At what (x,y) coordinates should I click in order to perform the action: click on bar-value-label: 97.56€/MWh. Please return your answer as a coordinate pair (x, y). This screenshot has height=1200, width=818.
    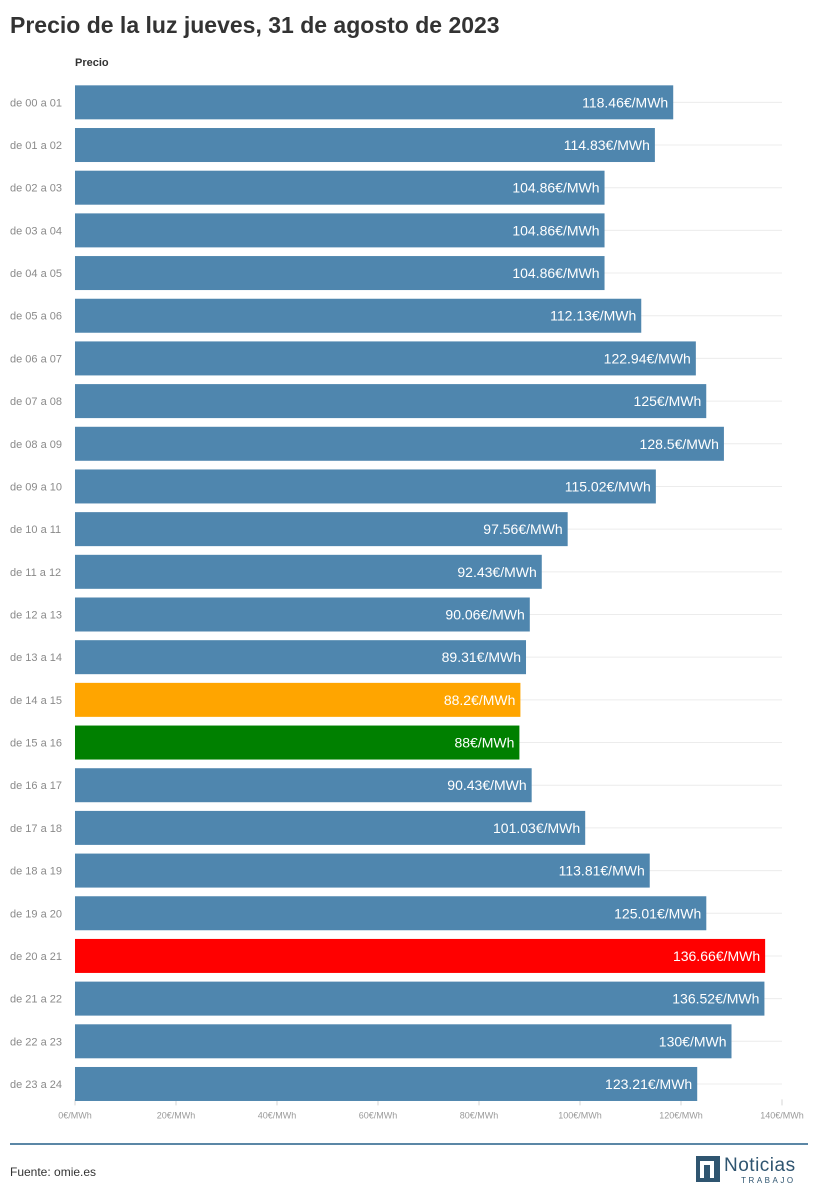
    Looking at the image, I should click on (522, 529).